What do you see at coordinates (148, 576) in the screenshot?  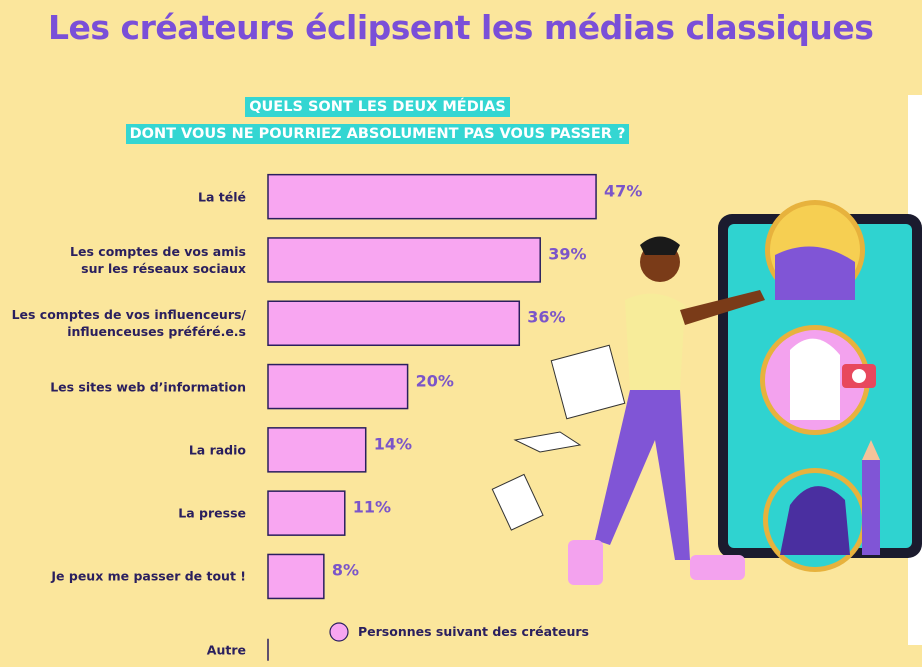 I see `category-label: Je peux me passer de tout !` at bounding box center [148, 576].